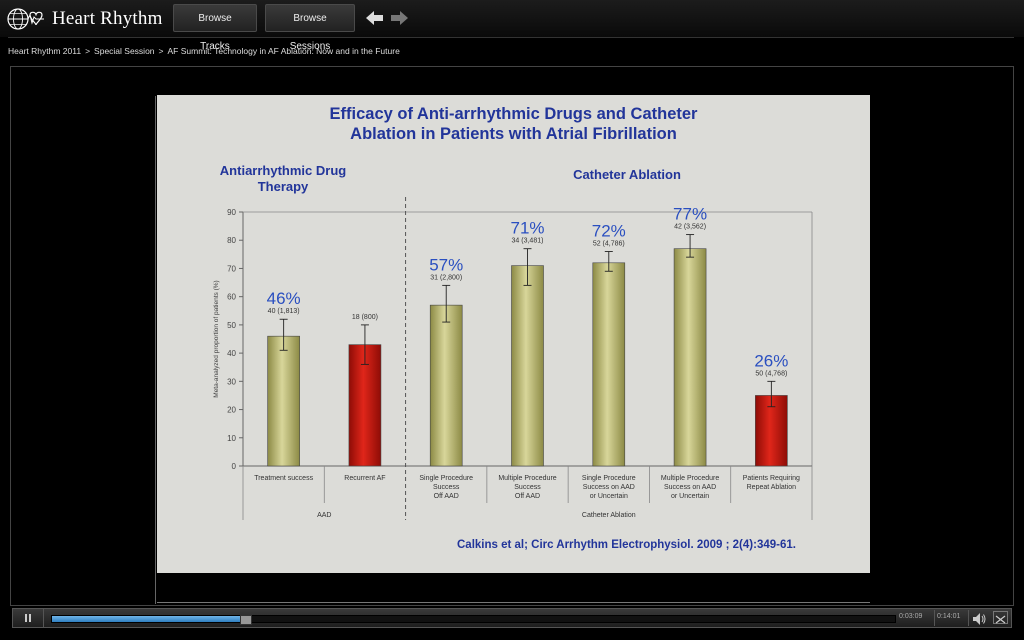  I want to click on back-button, so click(375, 20).